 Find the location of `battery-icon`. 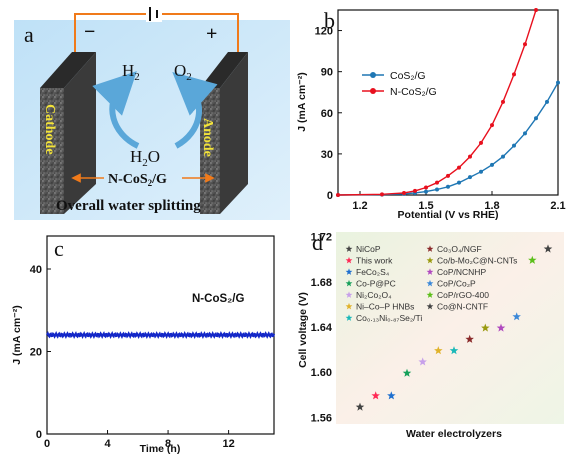

battery-icon is located at coordinates (154, 14).